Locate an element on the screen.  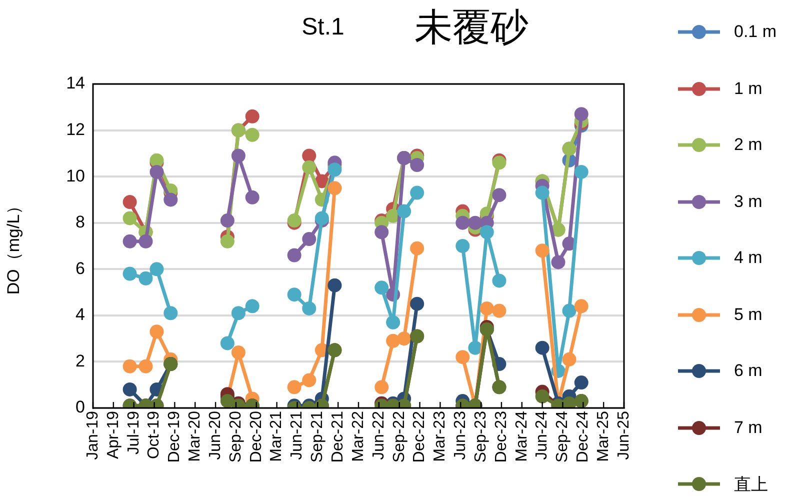
x-tick-label: Jul-19 is located at coordinates (133, 432).